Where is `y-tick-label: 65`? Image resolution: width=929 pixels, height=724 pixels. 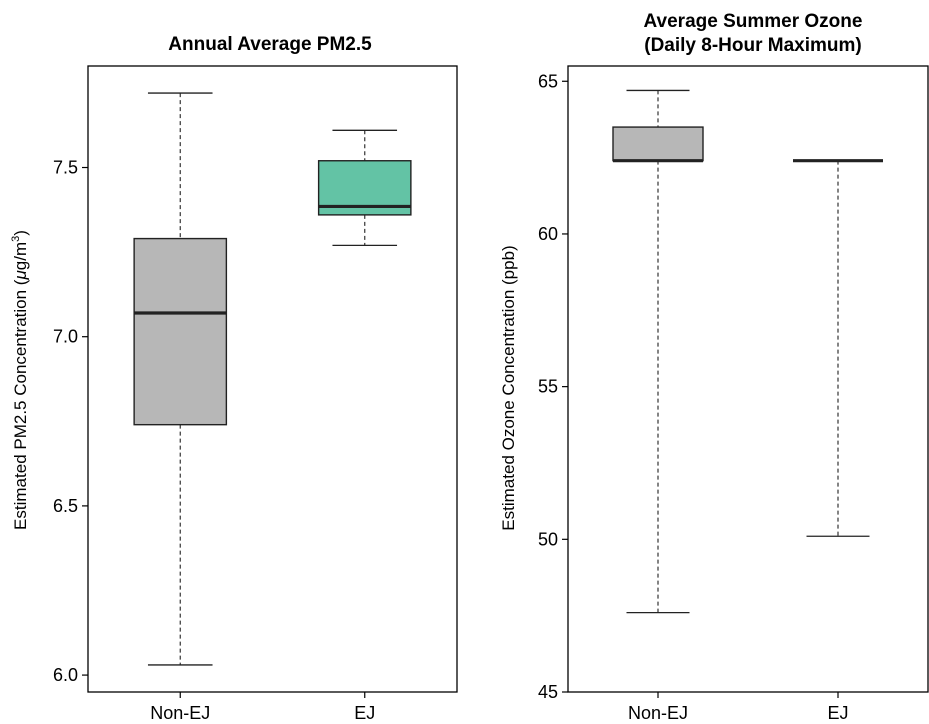 y-tick-label: 65 is located at coordinates (548, 81).